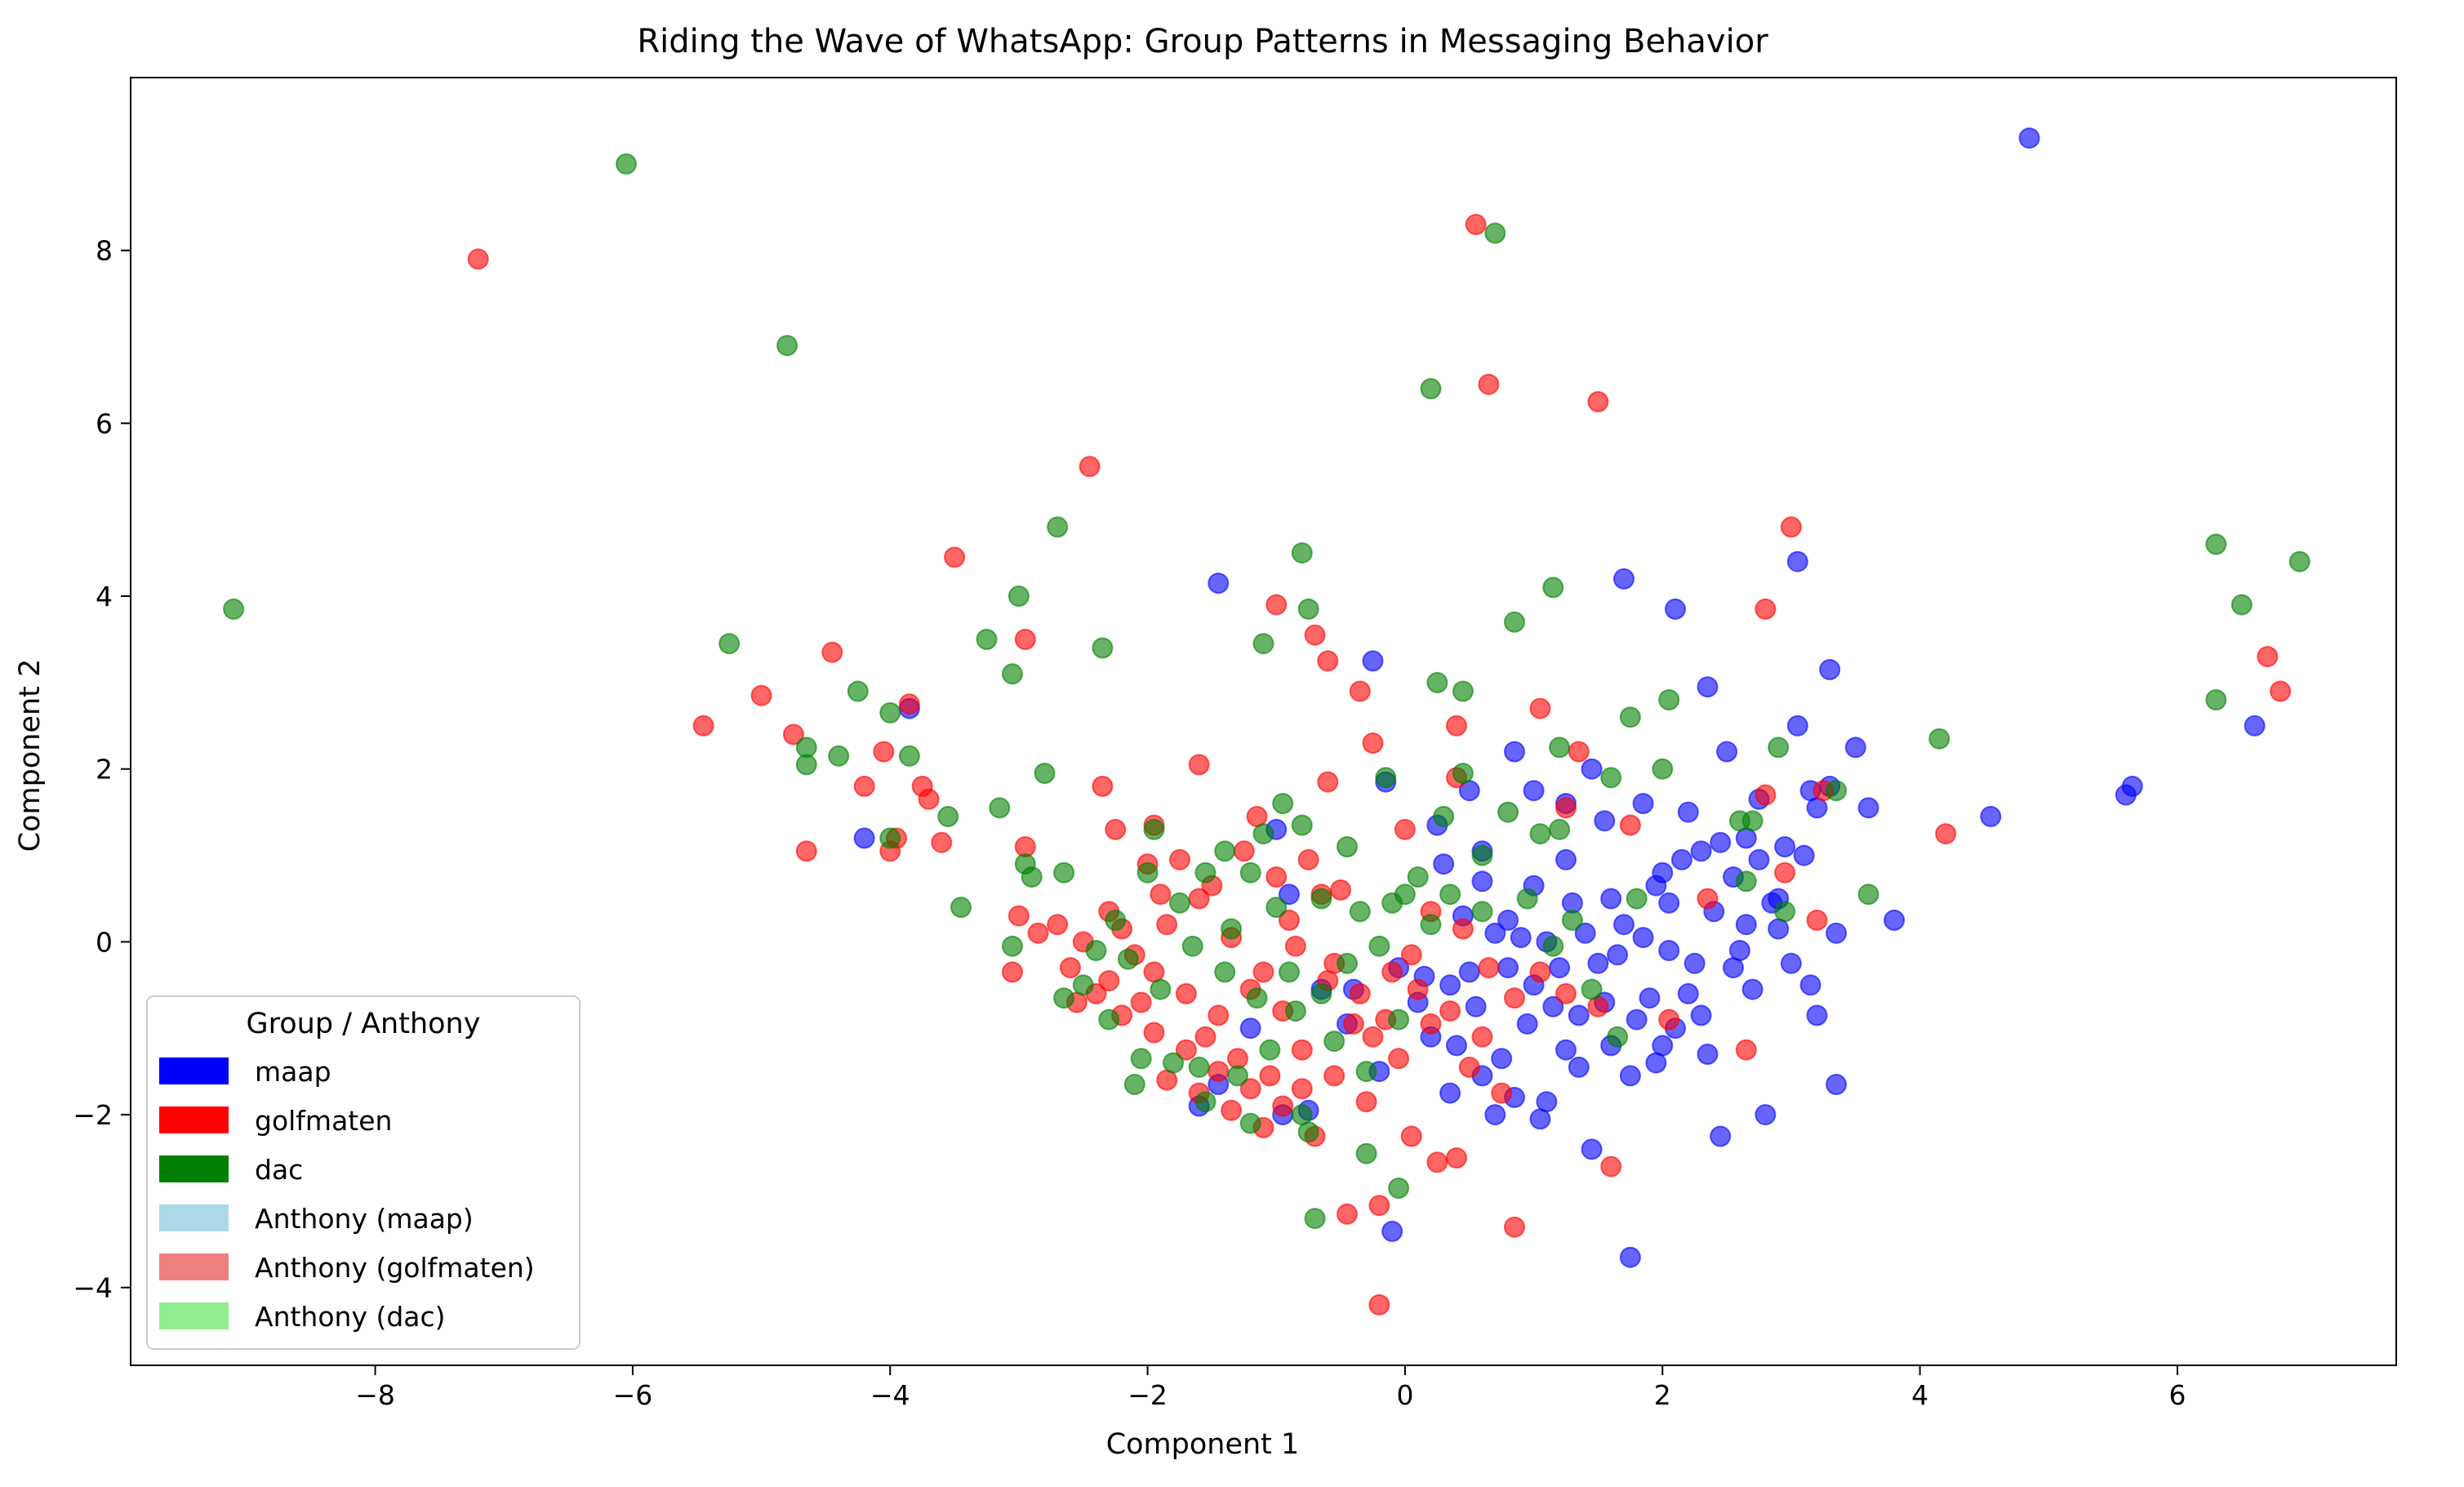 This screenshot has height=1487, width=2464. Describe the element at coordinates (1404, 1395) in the screenshot. I see `x-tick-label: 0` at that location.